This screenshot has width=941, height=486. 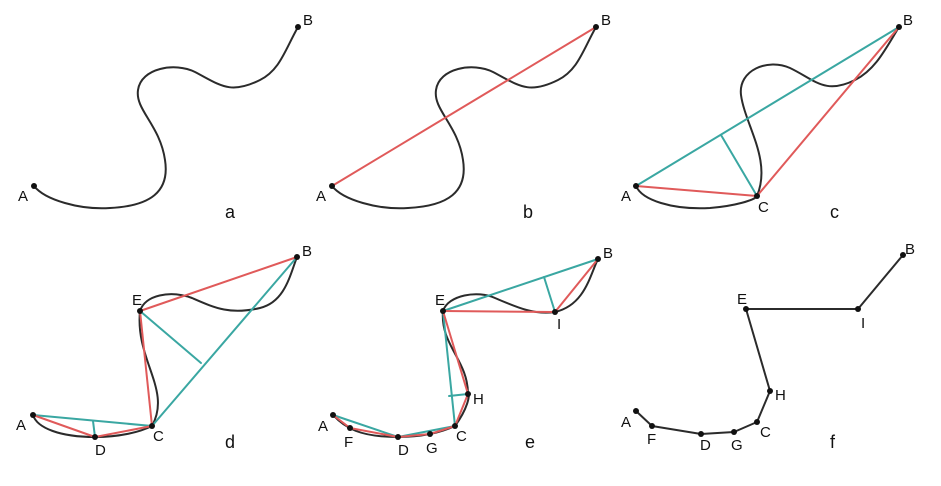 I want to click on panel-b-chord-ab, so click(x=464, y=106).